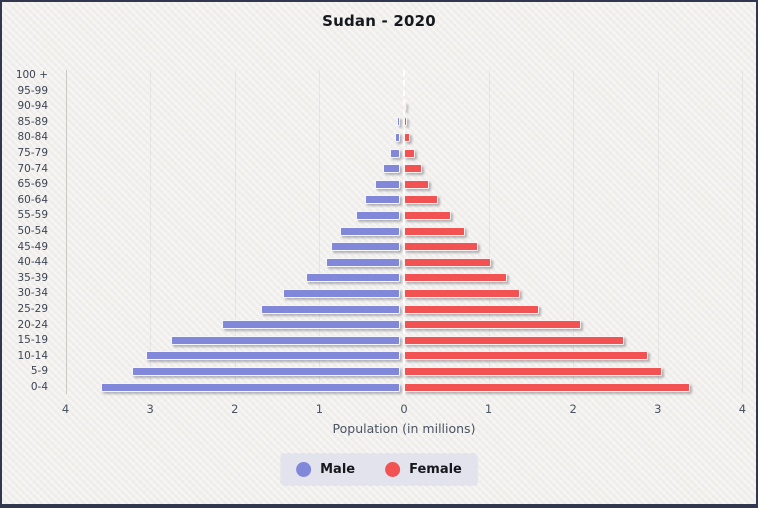 The width and height of the screenshot is (758, 508). I want to click on legend-item-female: Female, so click(423, 469).